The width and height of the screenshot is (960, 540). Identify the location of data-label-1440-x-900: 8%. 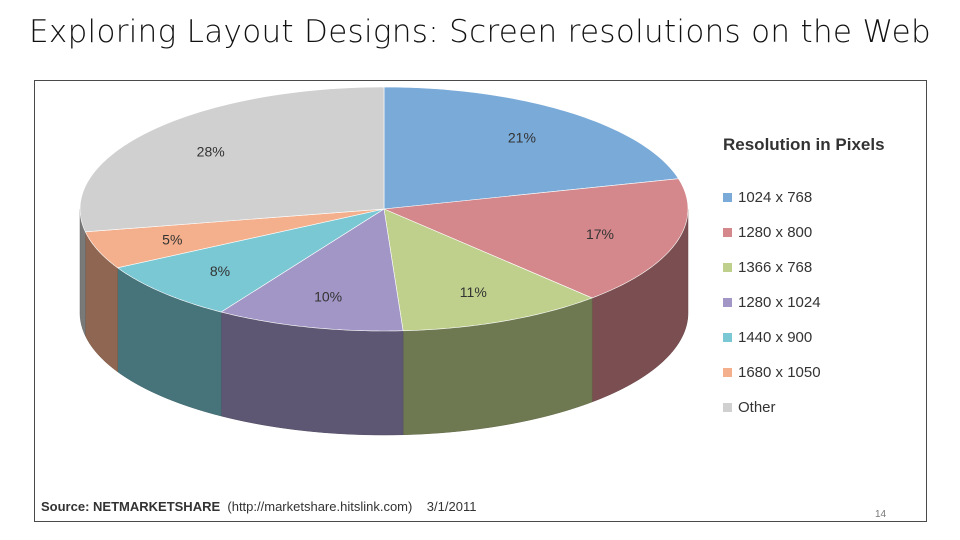
(220, 271).